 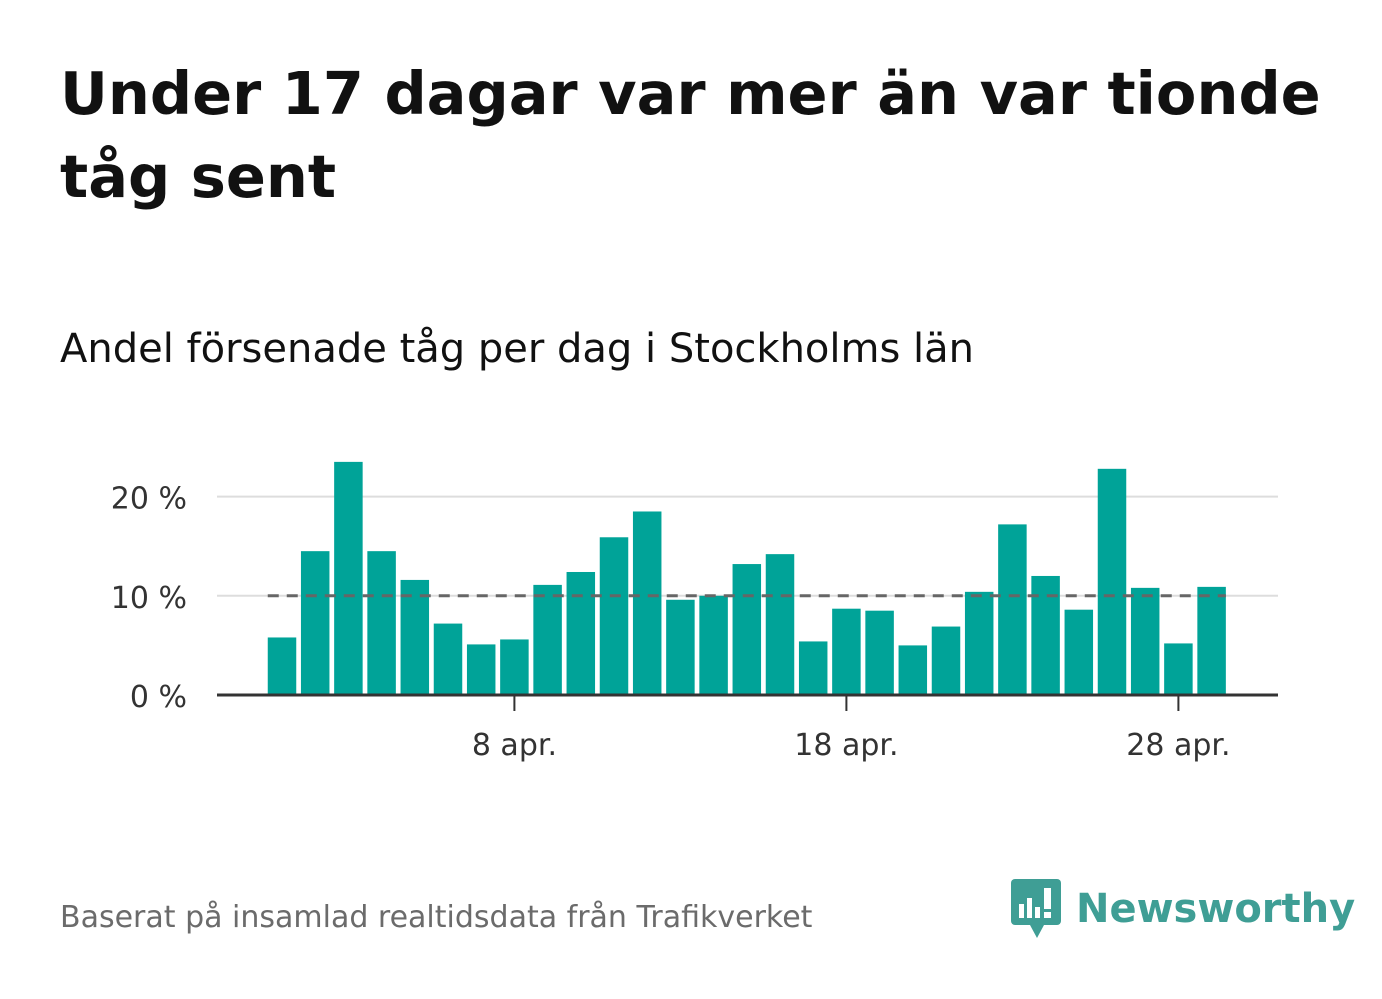 What do you see at coordinates (514, 745) in the screenshot?
I see `x-tick-label: 8 apr.` at bounding box center [514, 745].